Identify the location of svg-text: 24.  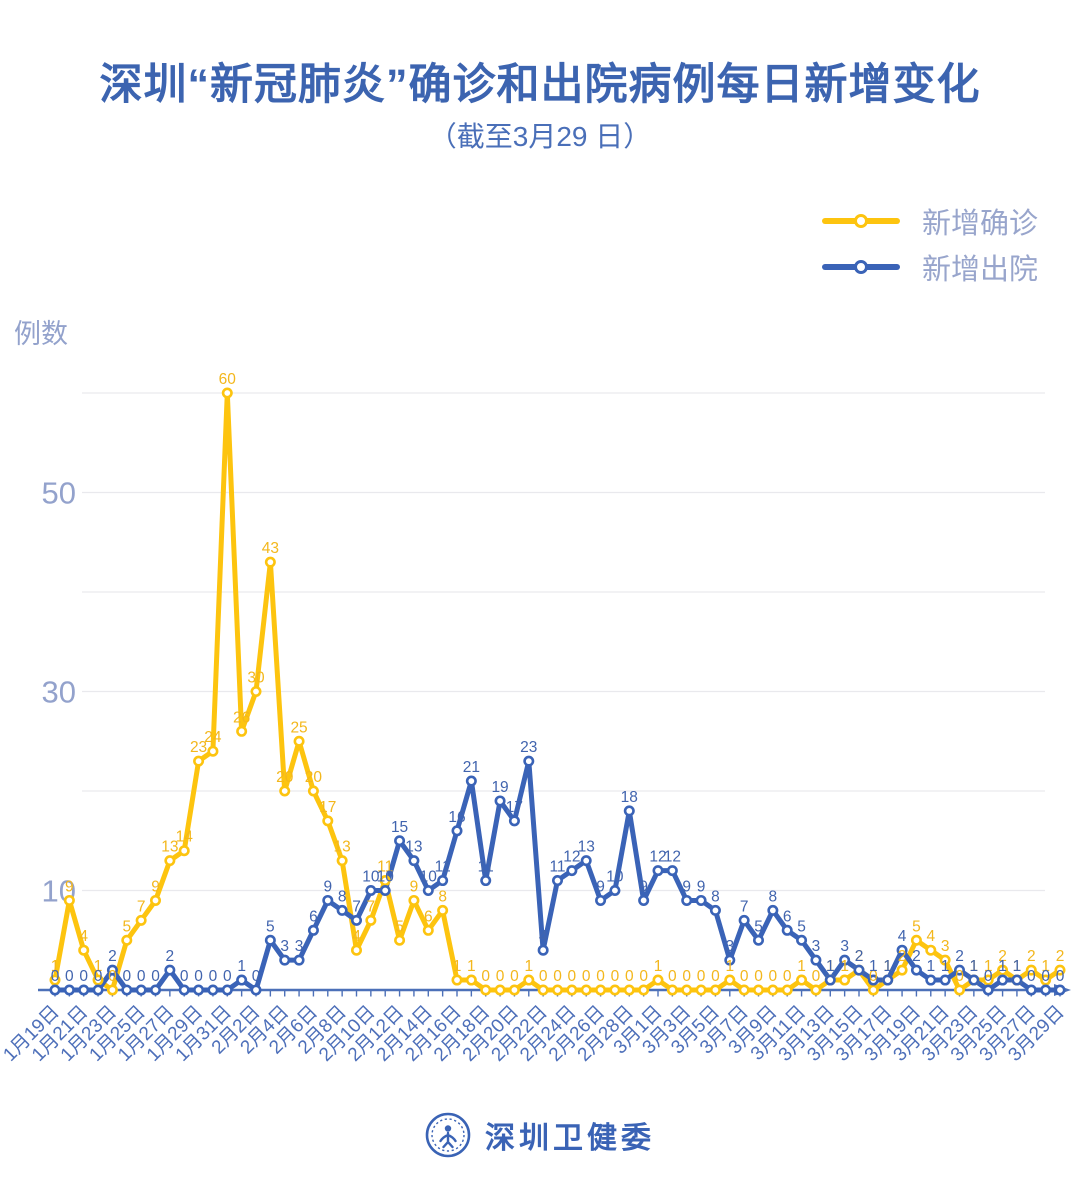
(213, 737).